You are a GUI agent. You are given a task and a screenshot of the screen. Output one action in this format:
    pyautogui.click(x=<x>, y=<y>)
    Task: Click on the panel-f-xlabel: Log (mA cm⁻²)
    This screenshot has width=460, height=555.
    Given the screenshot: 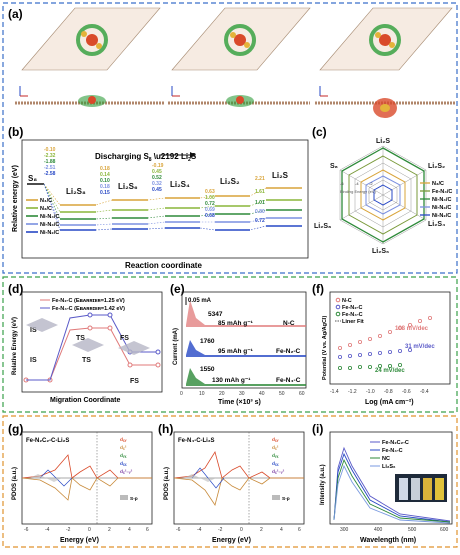 What is the action you would take?
    pyautogui.click(x=389, y=402)
    